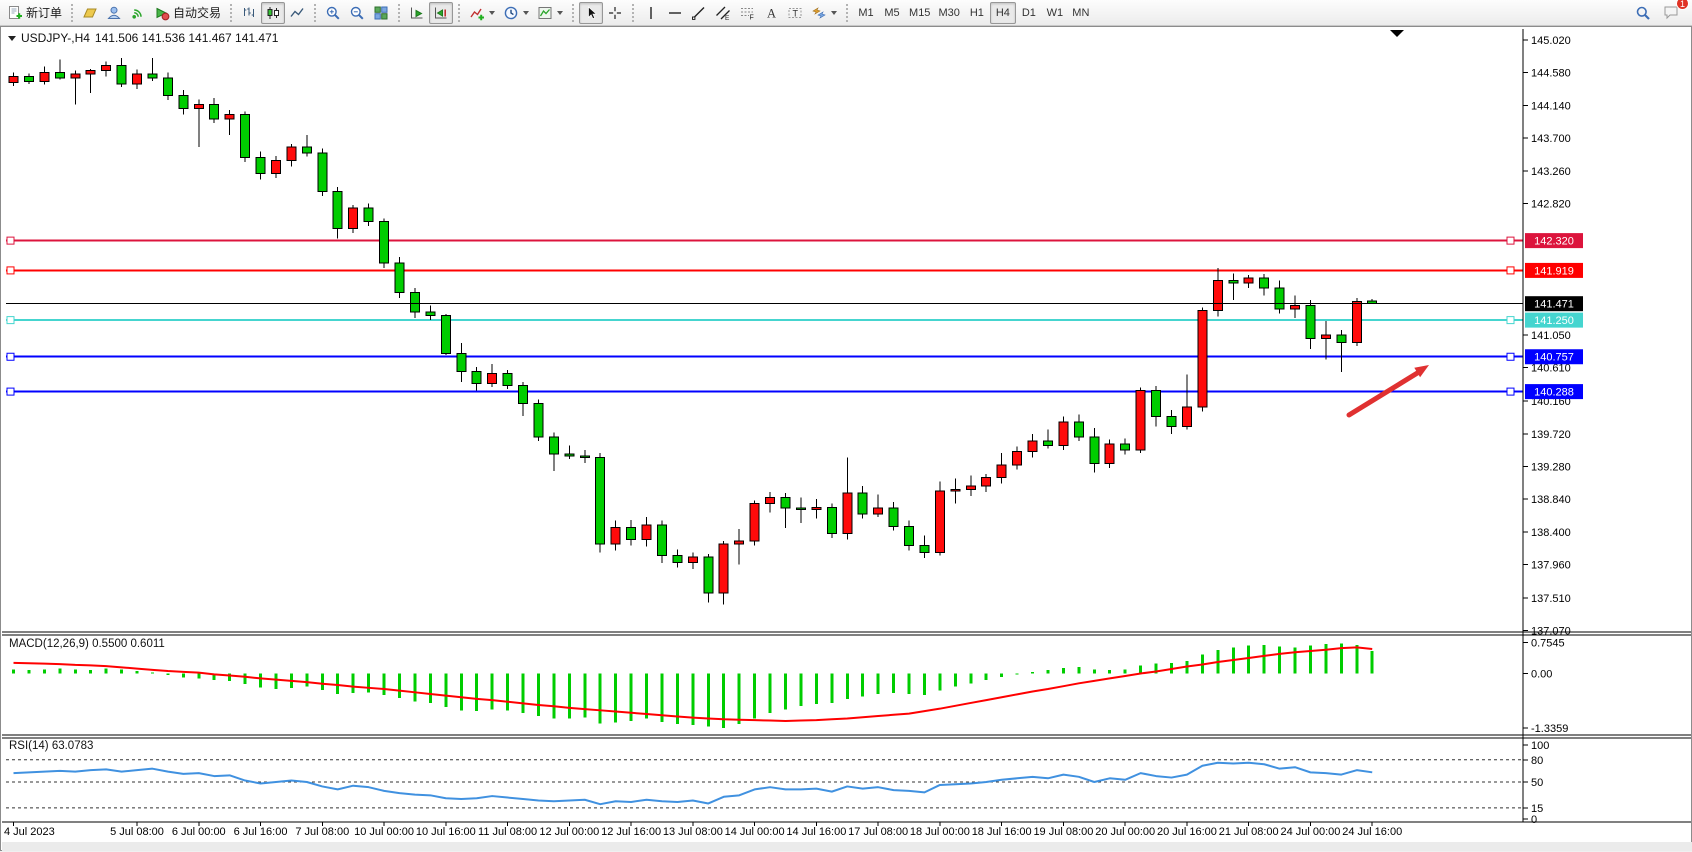 Image resolution: width=1692 pixels, height=852 pixels. I want to click on svg-text: 140.288, so click(1554, 393).